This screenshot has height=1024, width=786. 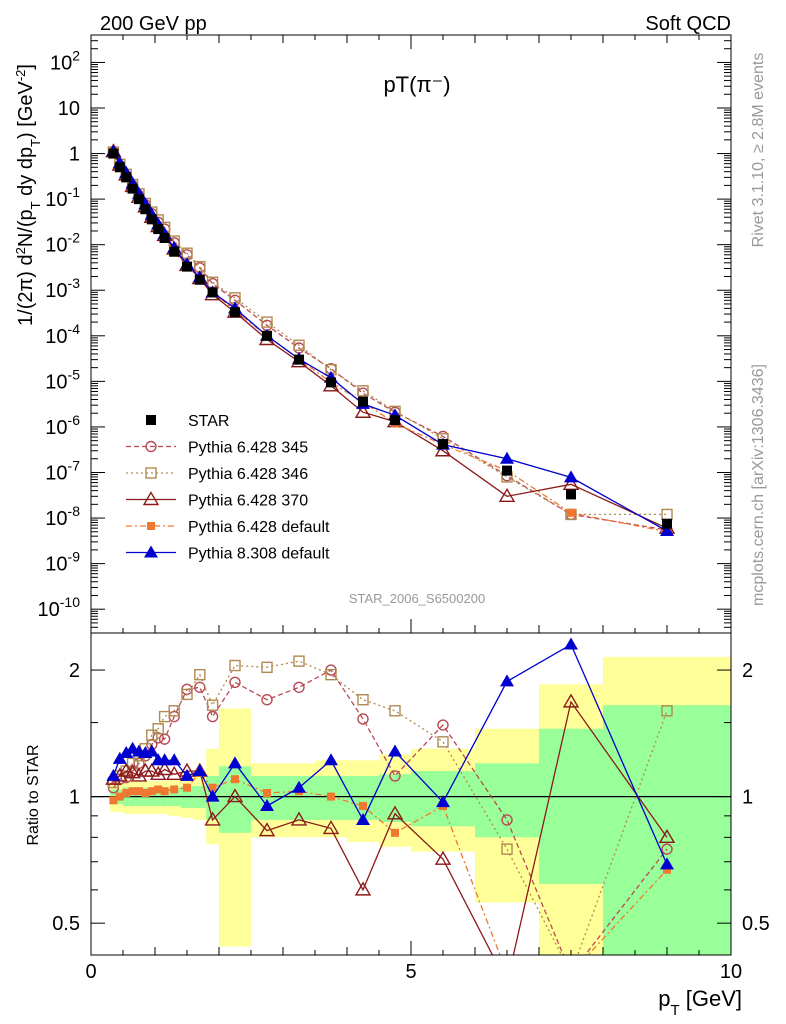 I want to click on x-tick-label: 5, so click(x=410, y=972).